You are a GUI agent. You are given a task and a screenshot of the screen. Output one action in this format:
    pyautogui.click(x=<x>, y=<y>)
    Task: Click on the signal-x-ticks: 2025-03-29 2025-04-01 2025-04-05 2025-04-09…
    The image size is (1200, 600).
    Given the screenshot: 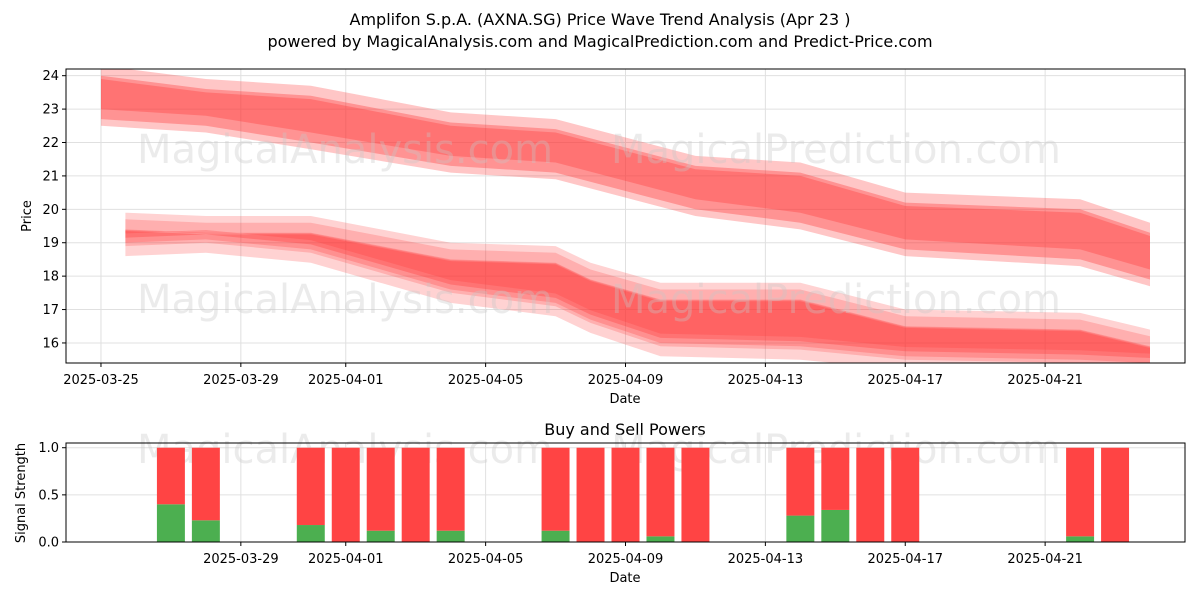 What is the action you would take?
    pyautogui.click(x=643, y=554)
    